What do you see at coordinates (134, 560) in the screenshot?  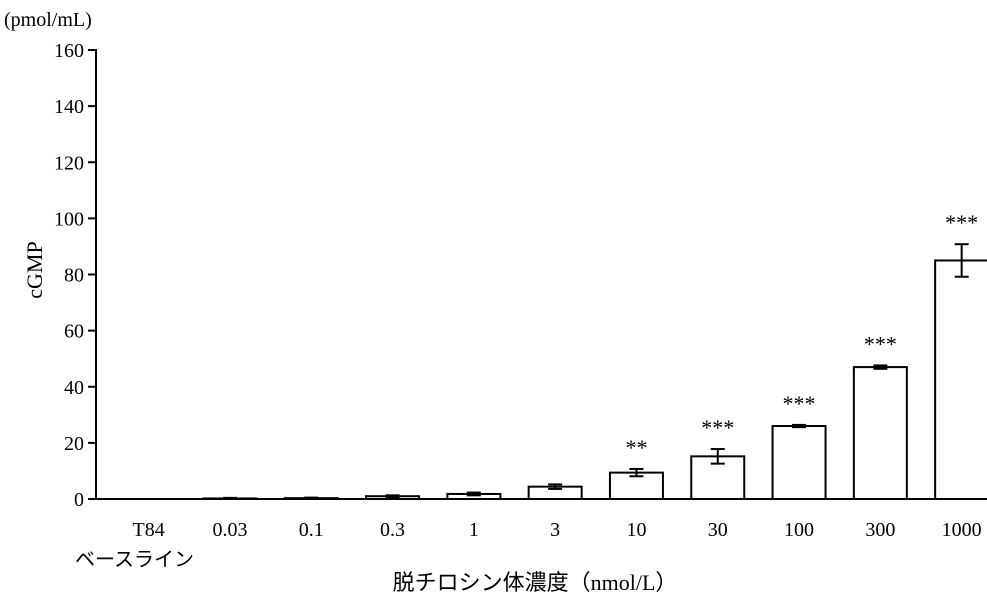 I see `baseline-label: ベースライン` at bounding box center [134, 560].